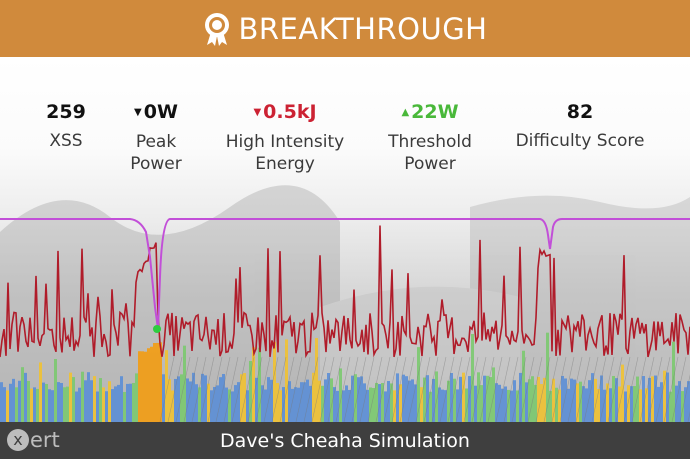 This screenshot has width=690, height=459. Describe the element at coordinates (435, 112) in the screenshot. I see `stat-threshold-power-value: 22W` at that location.